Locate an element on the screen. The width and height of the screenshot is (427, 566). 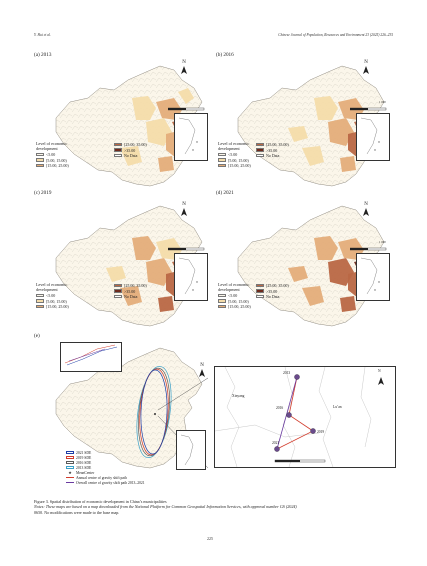
panel-b-label: (b) 2016 is located at coordinates (225, 55).